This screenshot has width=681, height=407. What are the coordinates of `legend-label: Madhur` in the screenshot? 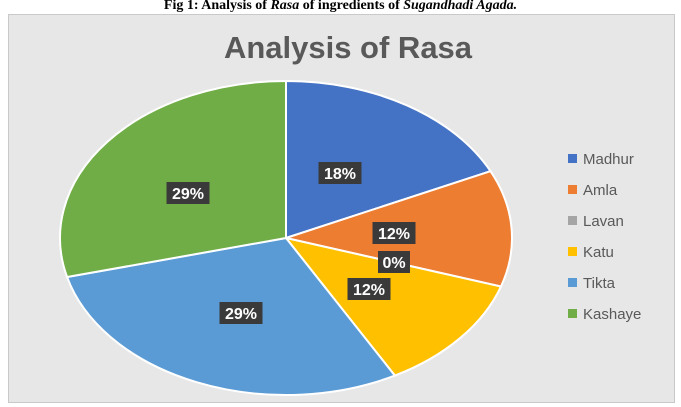 It's located at (608, 159).